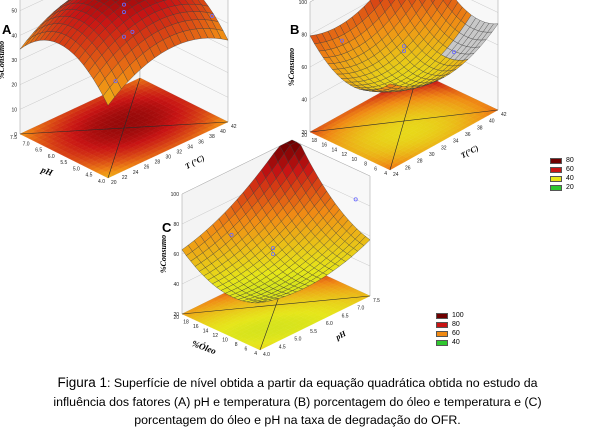  What do you see at coordinates (365, 165) in the screenshot?
I see `x-tick-label: 8` at bounding box center [365, 165].